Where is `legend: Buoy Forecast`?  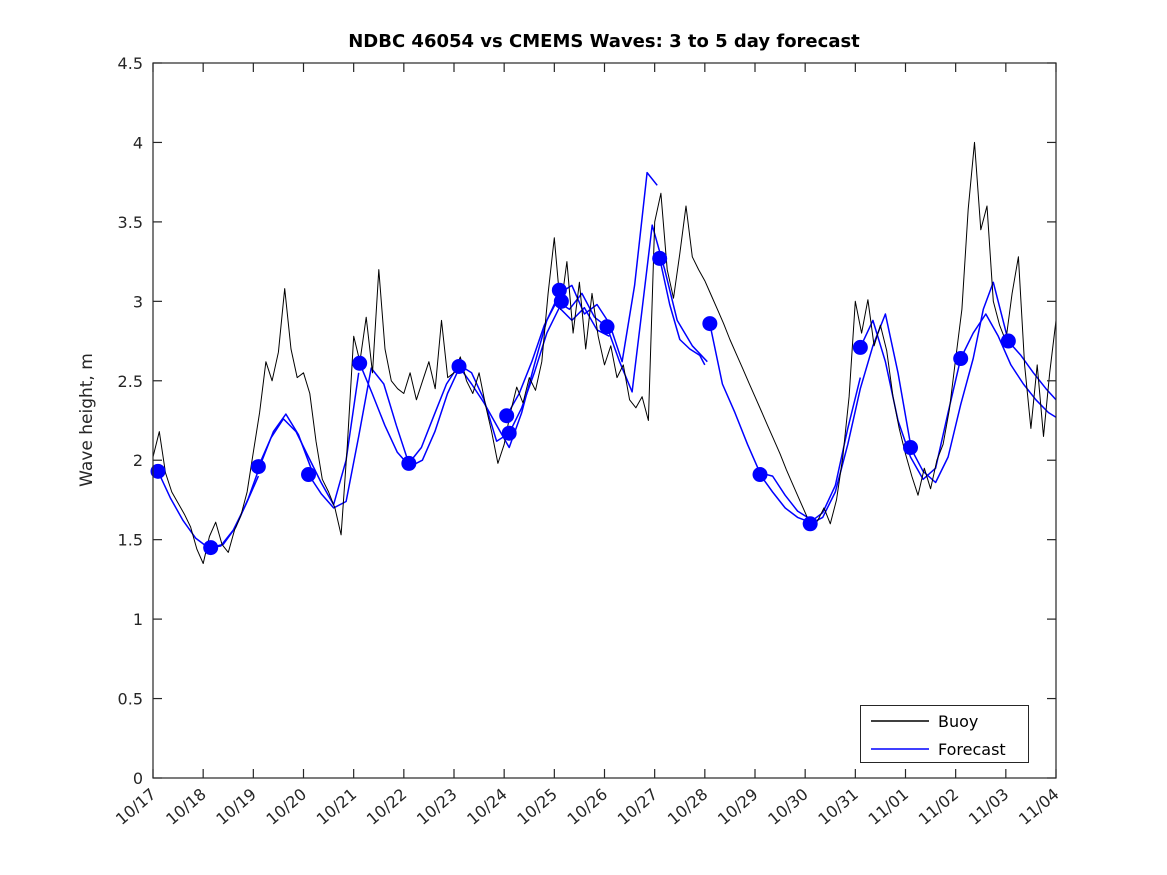
legend: Buoy Forecast is located at coordinates (944, 734).